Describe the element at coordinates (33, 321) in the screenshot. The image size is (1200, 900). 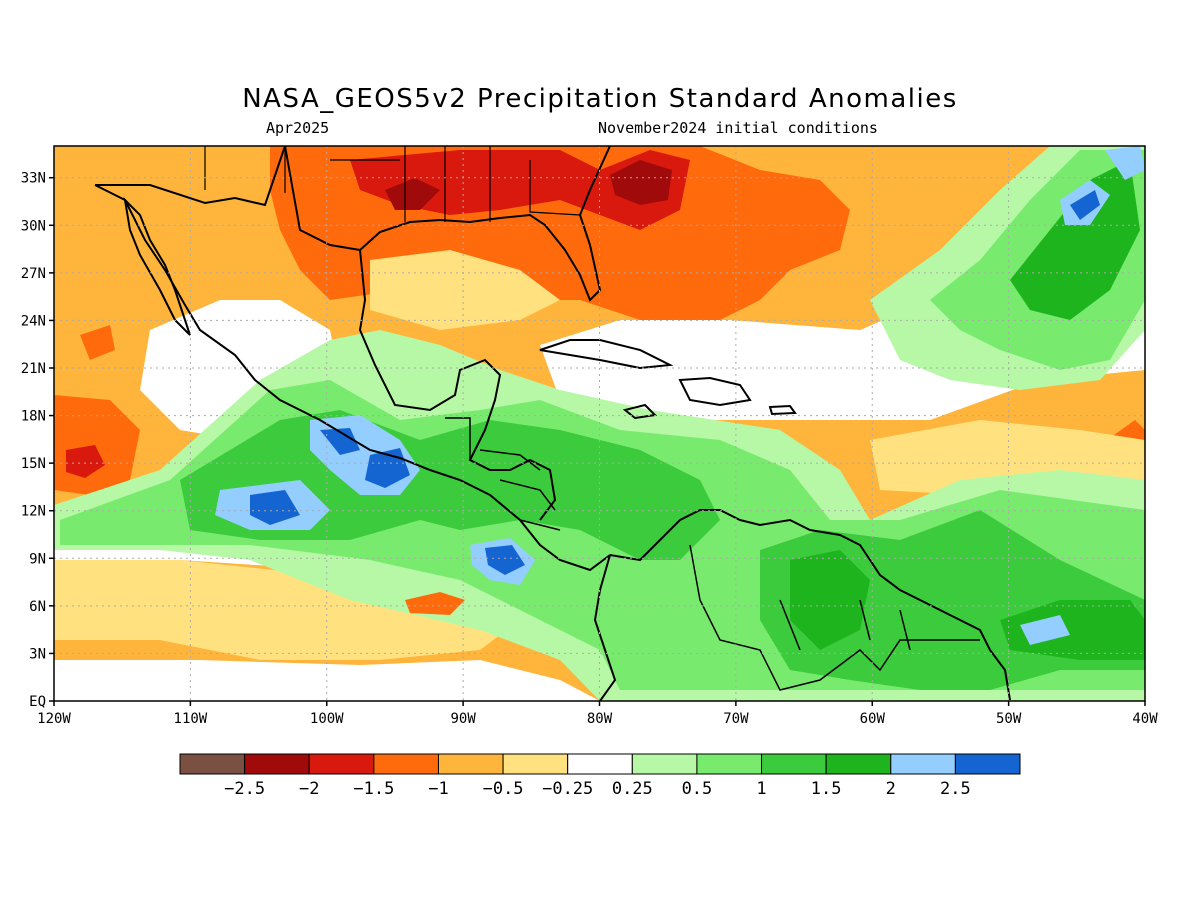
I see `lat-tick-label: 24N` at that location.